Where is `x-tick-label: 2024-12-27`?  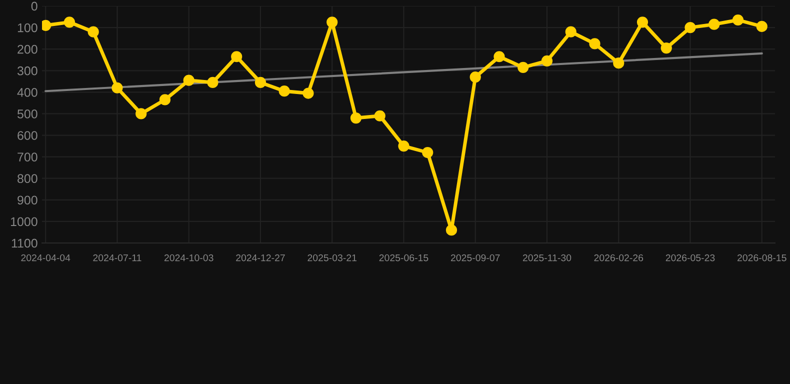
x-tick-label: 2024-12-27 is located at coordinates (260, 258).